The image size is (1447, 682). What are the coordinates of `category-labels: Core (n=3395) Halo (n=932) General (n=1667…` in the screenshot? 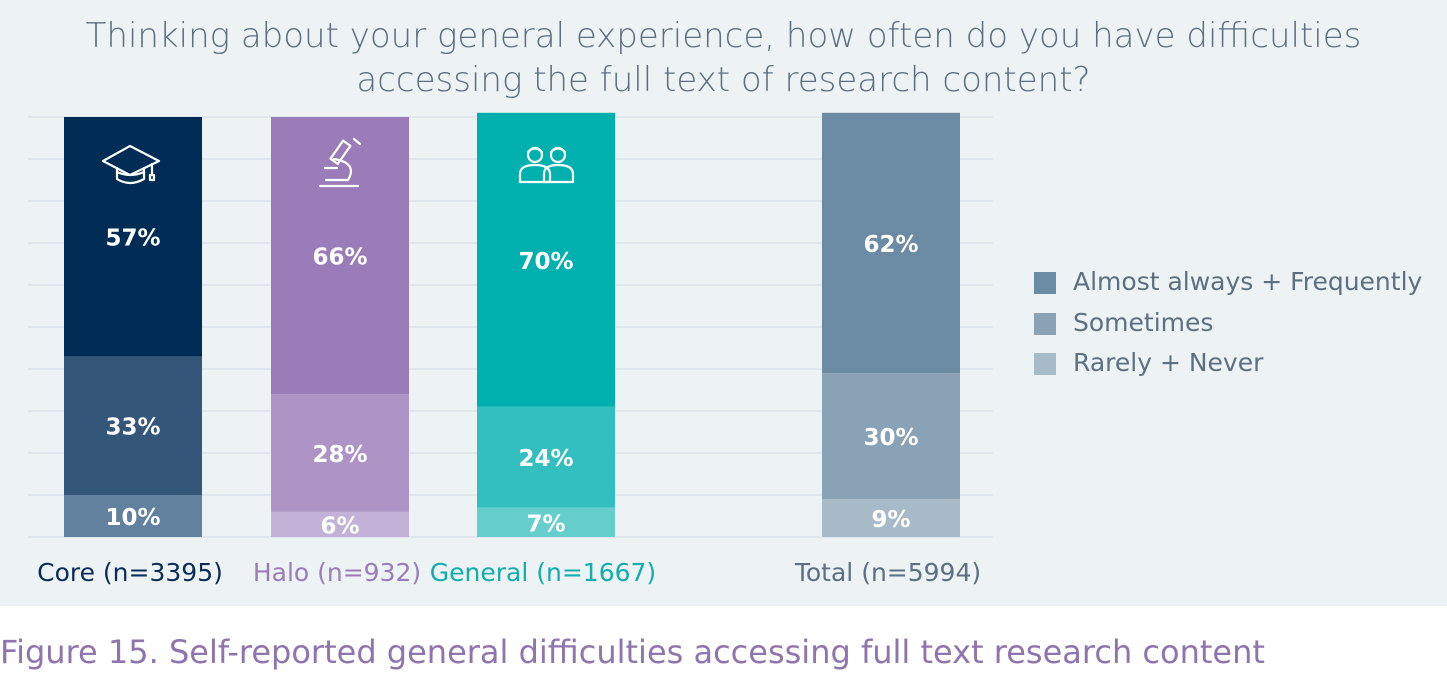 It's located at (509, 572).